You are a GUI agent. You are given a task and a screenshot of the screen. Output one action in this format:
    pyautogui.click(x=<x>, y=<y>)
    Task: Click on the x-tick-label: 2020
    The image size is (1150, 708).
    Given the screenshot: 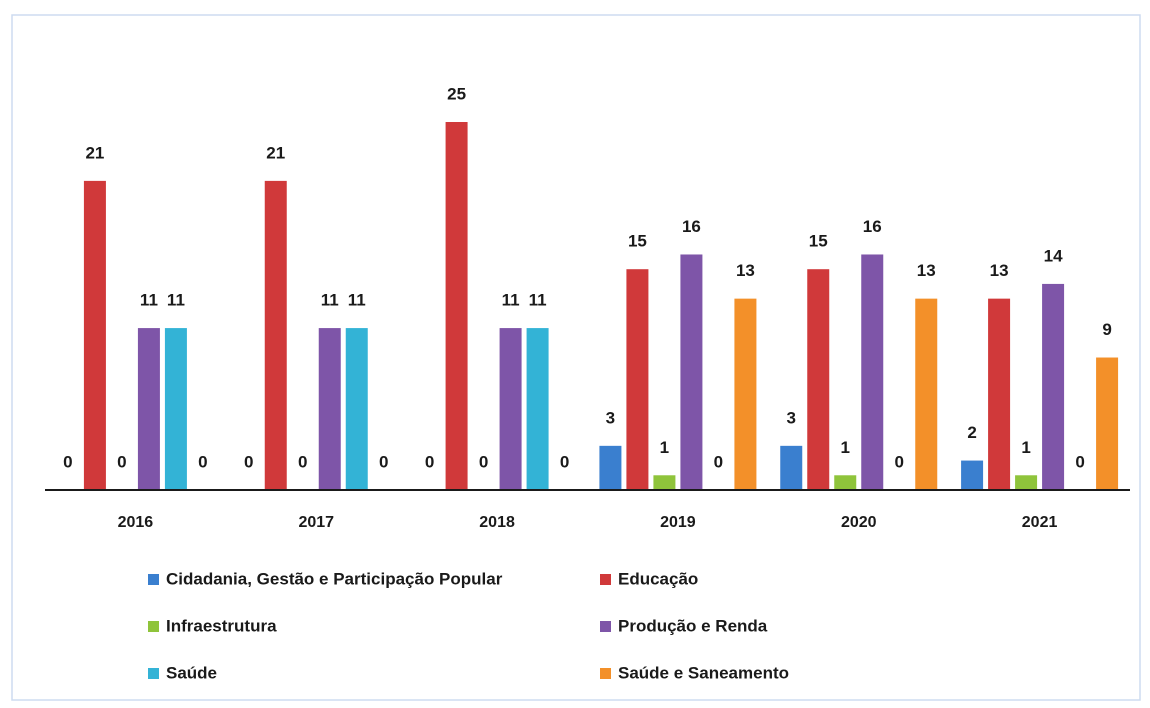 What is the action you would take?
    pyautogui.click(x=859, y=522)
    